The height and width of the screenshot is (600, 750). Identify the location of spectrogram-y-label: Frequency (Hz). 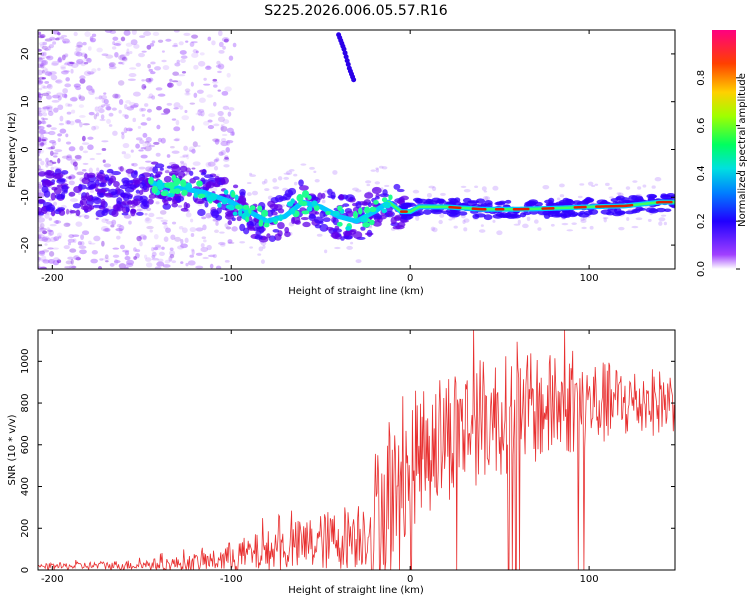
(12, 150).